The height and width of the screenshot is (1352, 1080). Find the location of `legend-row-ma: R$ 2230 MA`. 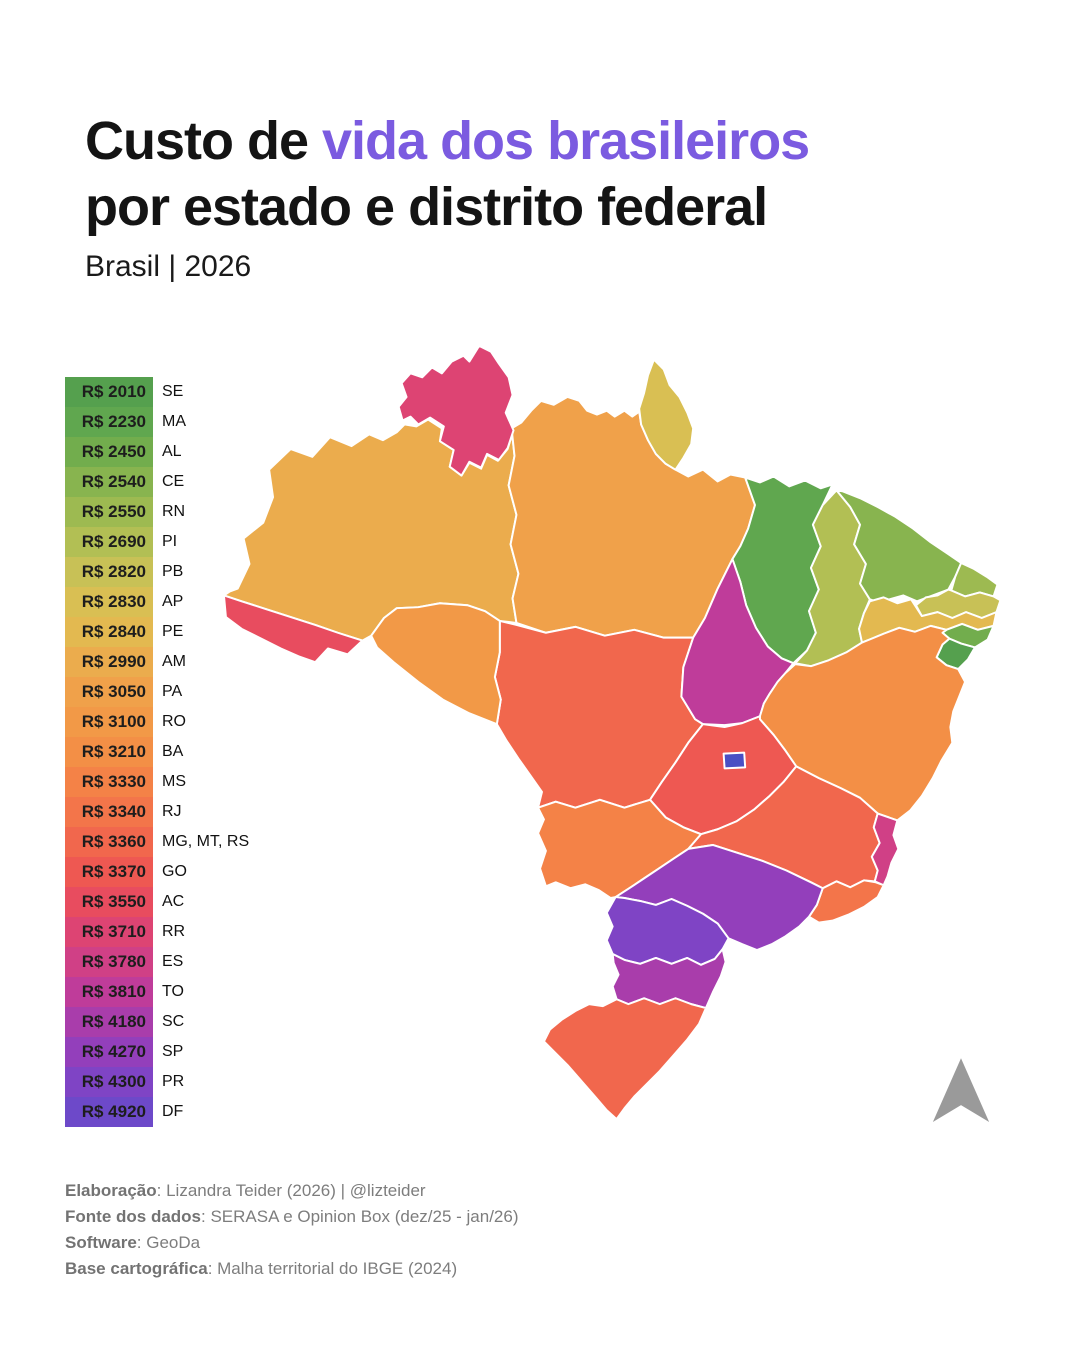

legend-row-ma: R$ 2230 MA is located at coordinates (157, 422).